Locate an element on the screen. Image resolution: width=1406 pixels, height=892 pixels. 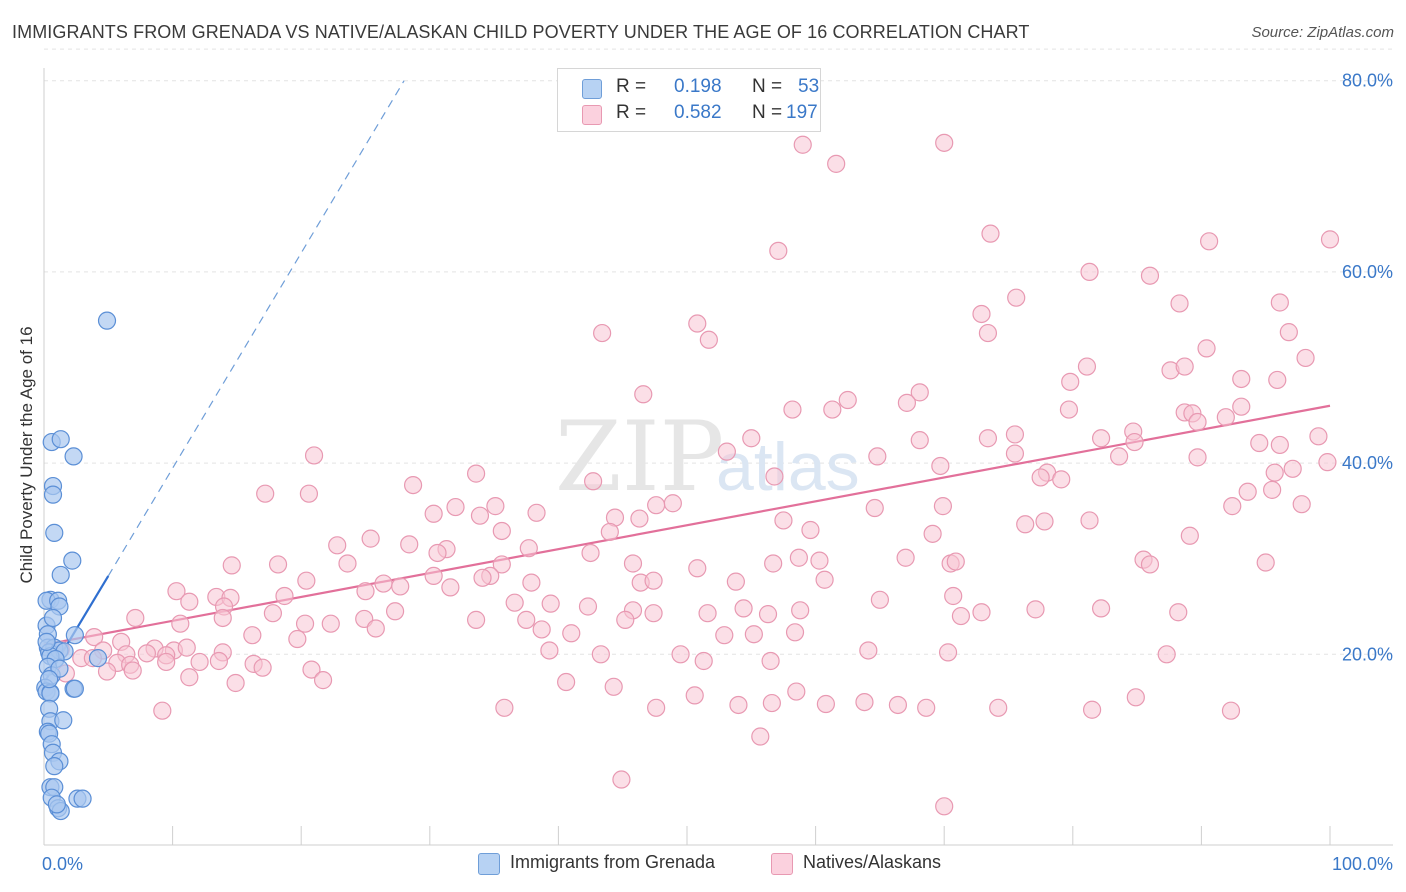
watermark-atlas: atlas is located at coordinates (788, 467).